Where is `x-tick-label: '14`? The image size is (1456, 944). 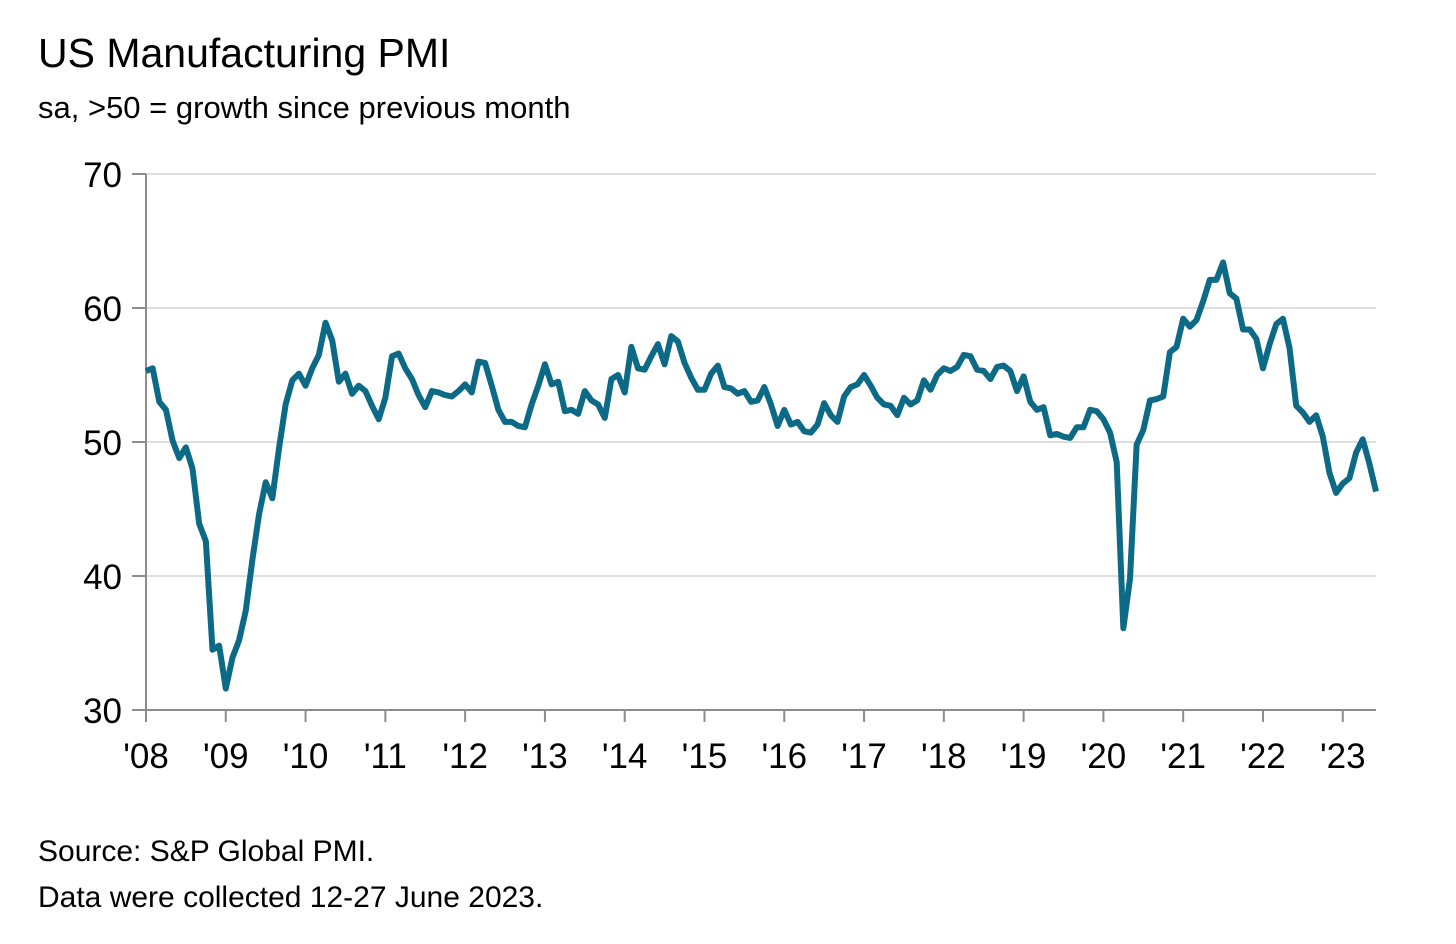
x-tick-label: '14 is located at coordinates (625, 756).